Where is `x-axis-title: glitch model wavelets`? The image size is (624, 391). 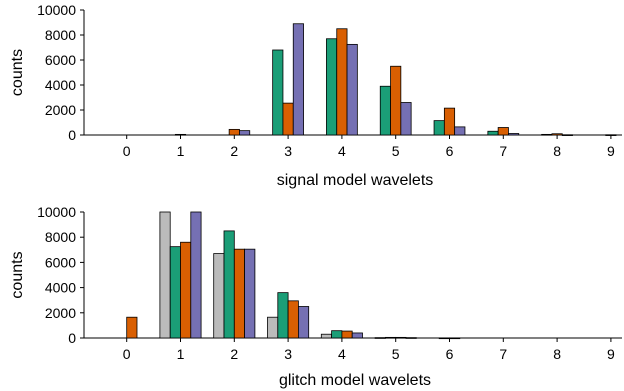 x-axis-title: glitch model wavelets is located at coordinates (355, 380).